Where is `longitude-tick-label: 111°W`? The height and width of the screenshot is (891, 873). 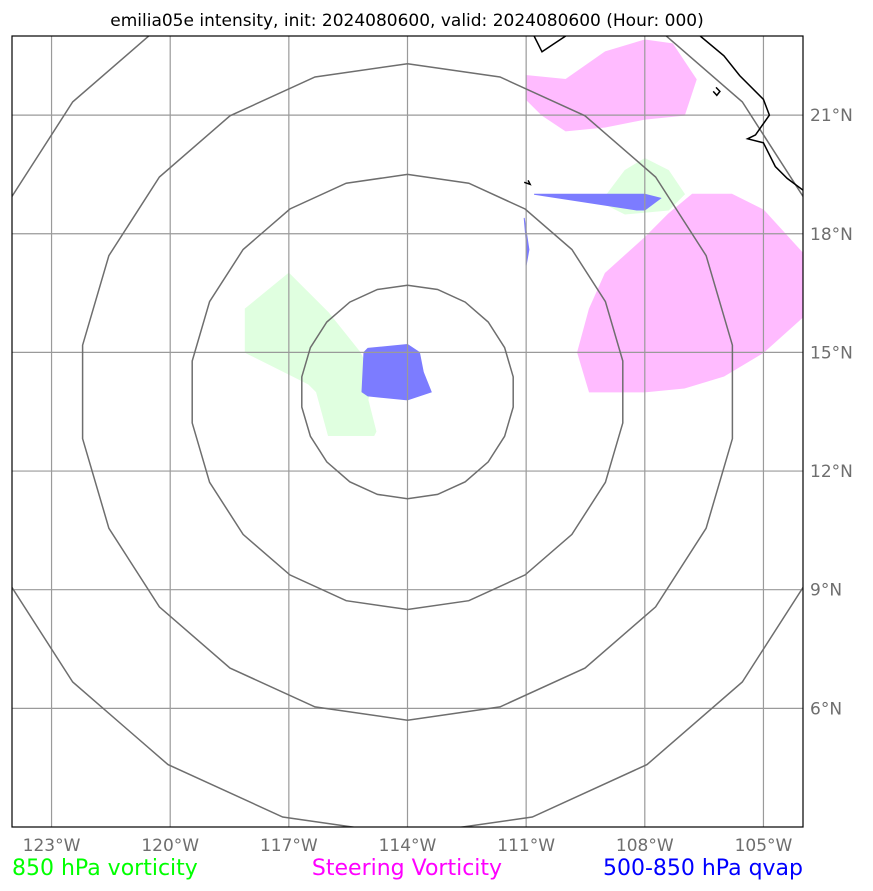 longitude-tick-label: 111°W is located at coordinates (526, 846).